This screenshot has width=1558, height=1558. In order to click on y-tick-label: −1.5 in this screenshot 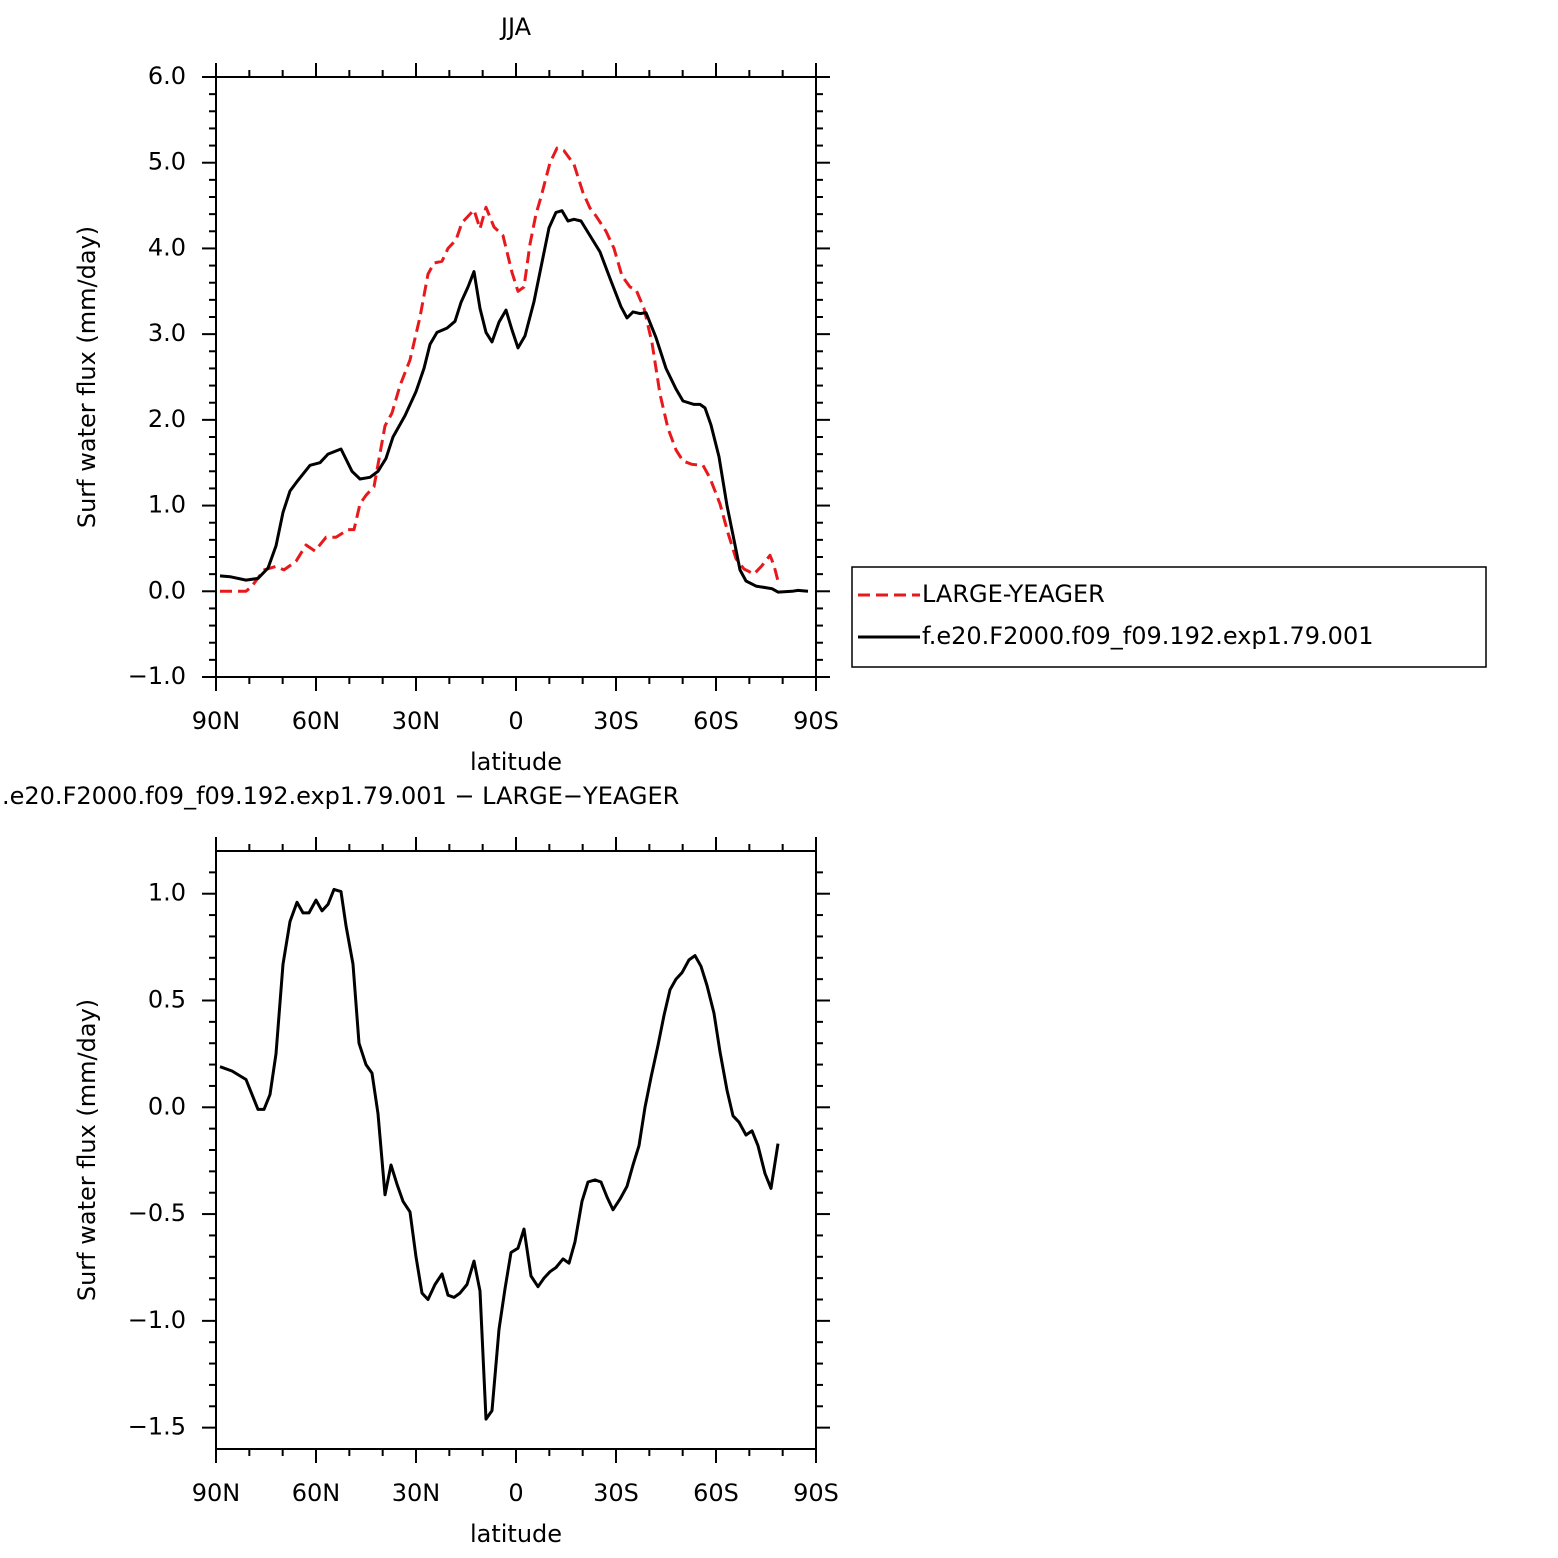, I will do `click(157, 1427)`.